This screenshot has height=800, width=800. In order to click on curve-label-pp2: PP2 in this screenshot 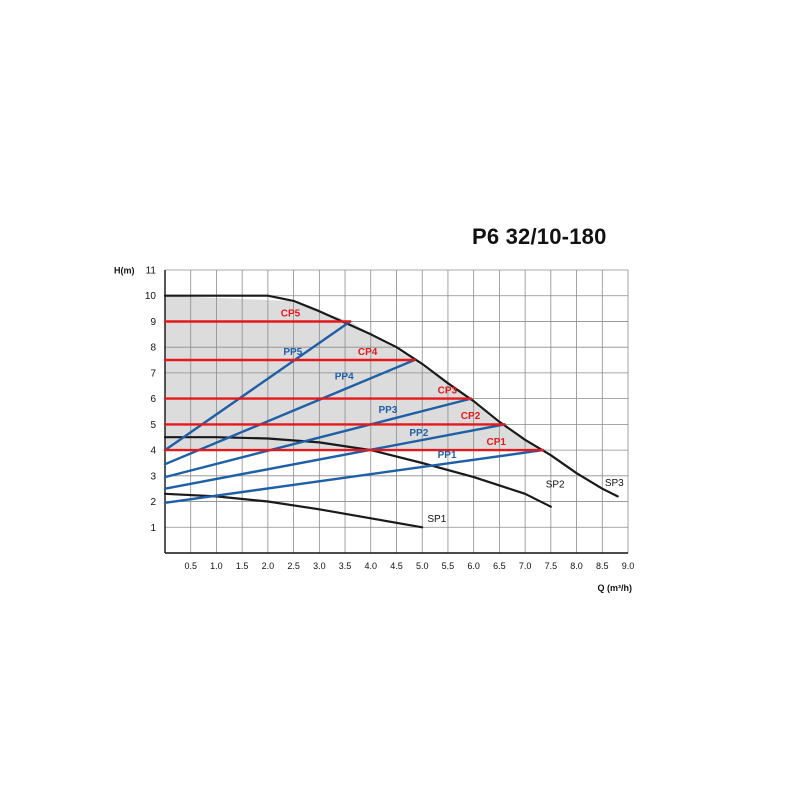, I will do `click(418, 433)`.